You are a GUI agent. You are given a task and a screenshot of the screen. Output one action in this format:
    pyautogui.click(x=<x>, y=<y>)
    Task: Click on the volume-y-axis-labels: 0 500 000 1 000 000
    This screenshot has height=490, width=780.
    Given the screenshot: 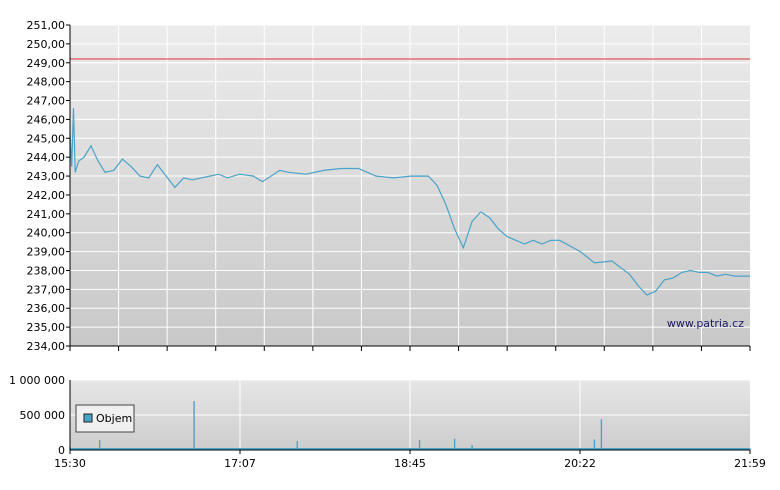 What is the action you would take?
    pyautogui.click(x=37, y=415)
    